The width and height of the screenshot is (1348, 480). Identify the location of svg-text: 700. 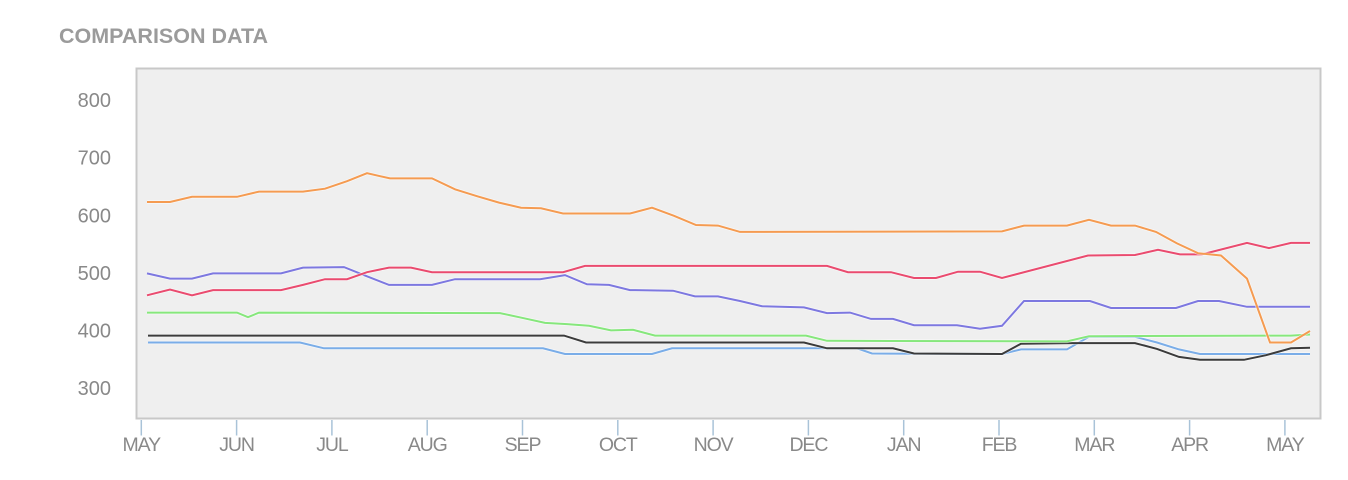
(94, 159).